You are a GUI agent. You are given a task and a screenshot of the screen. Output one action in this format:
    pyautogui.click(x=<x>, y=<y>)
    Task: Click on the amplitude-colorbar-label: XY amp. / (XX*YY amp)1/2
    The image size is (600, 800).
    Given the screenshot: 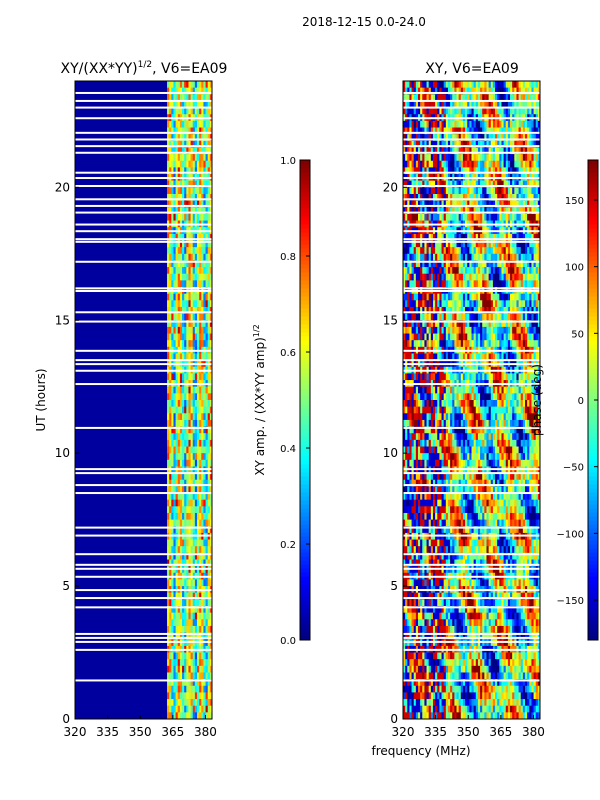 What is the action you would take?
    pyautogui.click(x=259, y=399)
    